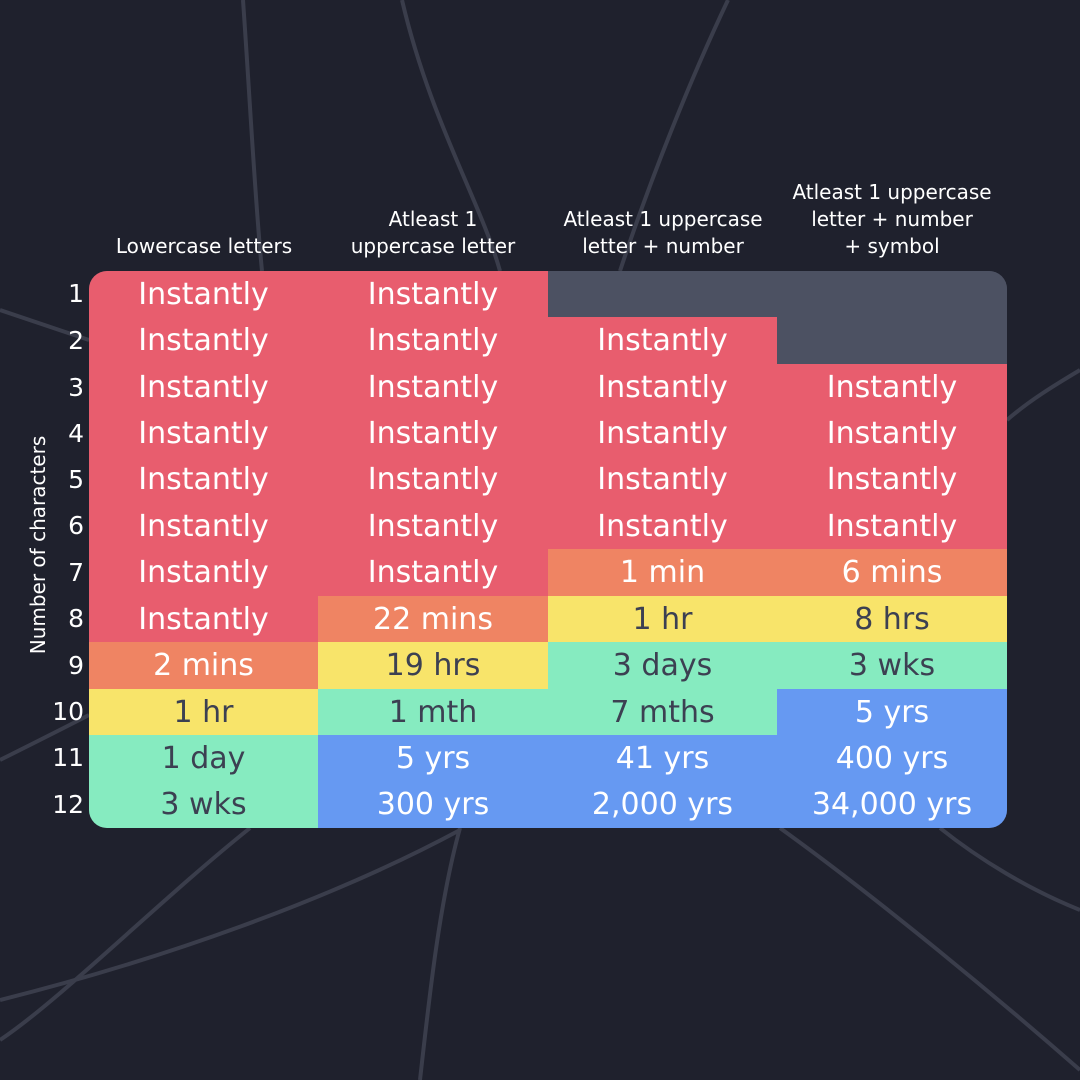 The height and width of the screenshot is (1080, 1080). Describe the element at coordinates (68, 804) in the screenshot. I see `row-label: 12` at that location.